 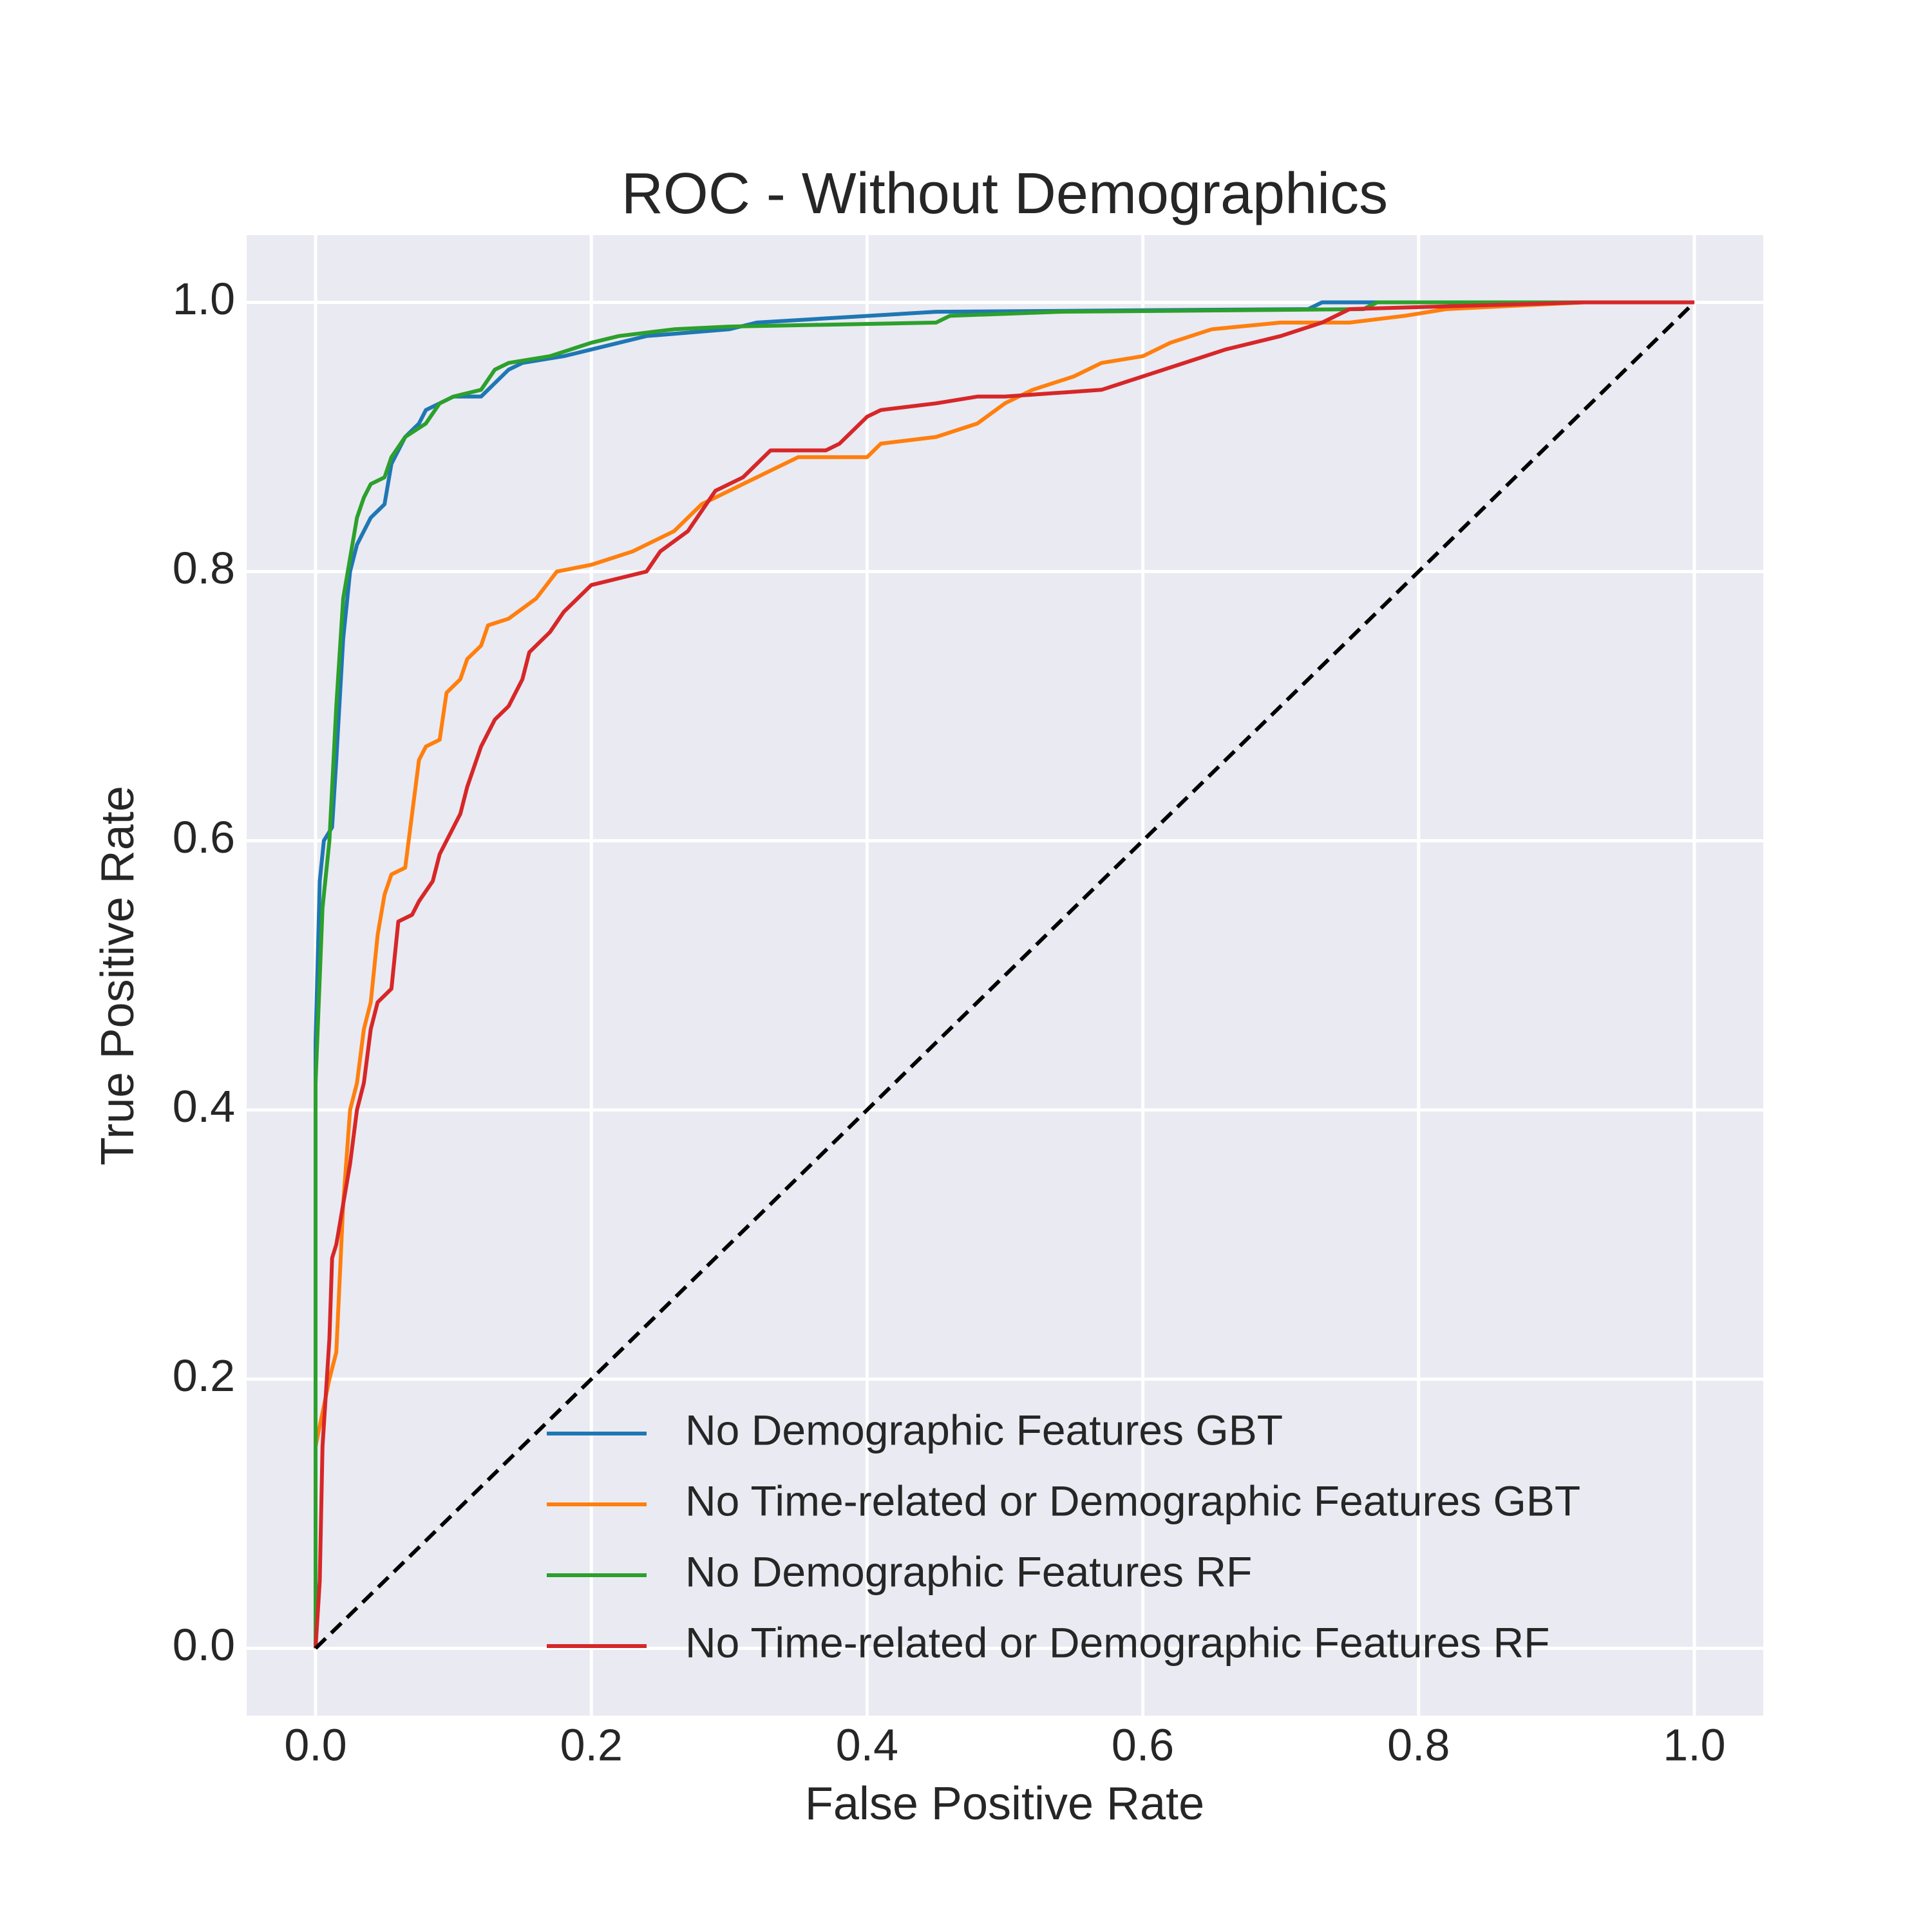 I want to click on x-tick-label: 0.4, so click(x=867, y=1744).